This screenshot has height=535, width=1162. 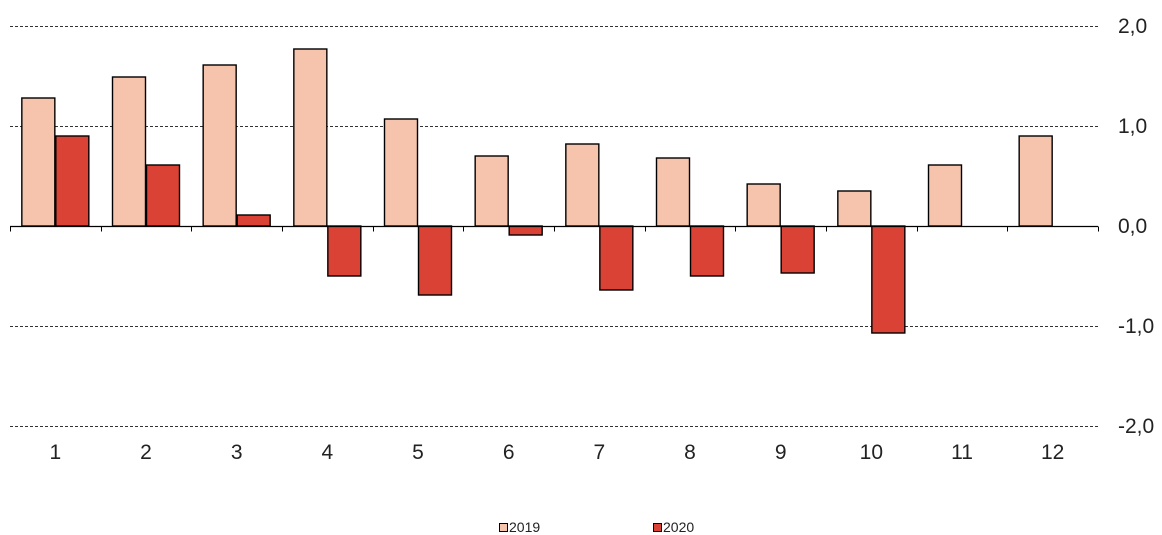 I want to click on x-tick-label: 9, so click(x=781, y=452).